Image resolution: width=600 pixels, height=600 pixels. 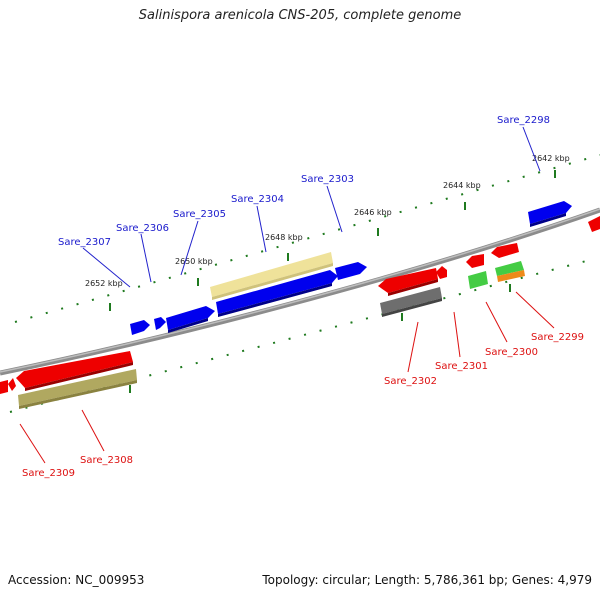 I want to click on gene-label-sare-2299: Sare_2299, so click(x=557, y=337).